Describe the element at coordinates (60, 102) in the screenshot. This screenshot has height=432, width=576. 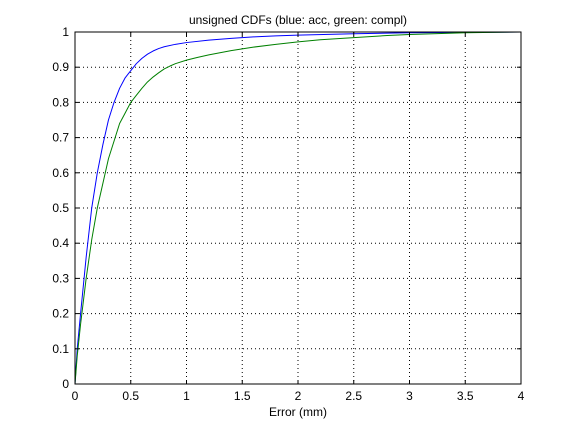
I see `y-tick-label: 0.8` at that location.